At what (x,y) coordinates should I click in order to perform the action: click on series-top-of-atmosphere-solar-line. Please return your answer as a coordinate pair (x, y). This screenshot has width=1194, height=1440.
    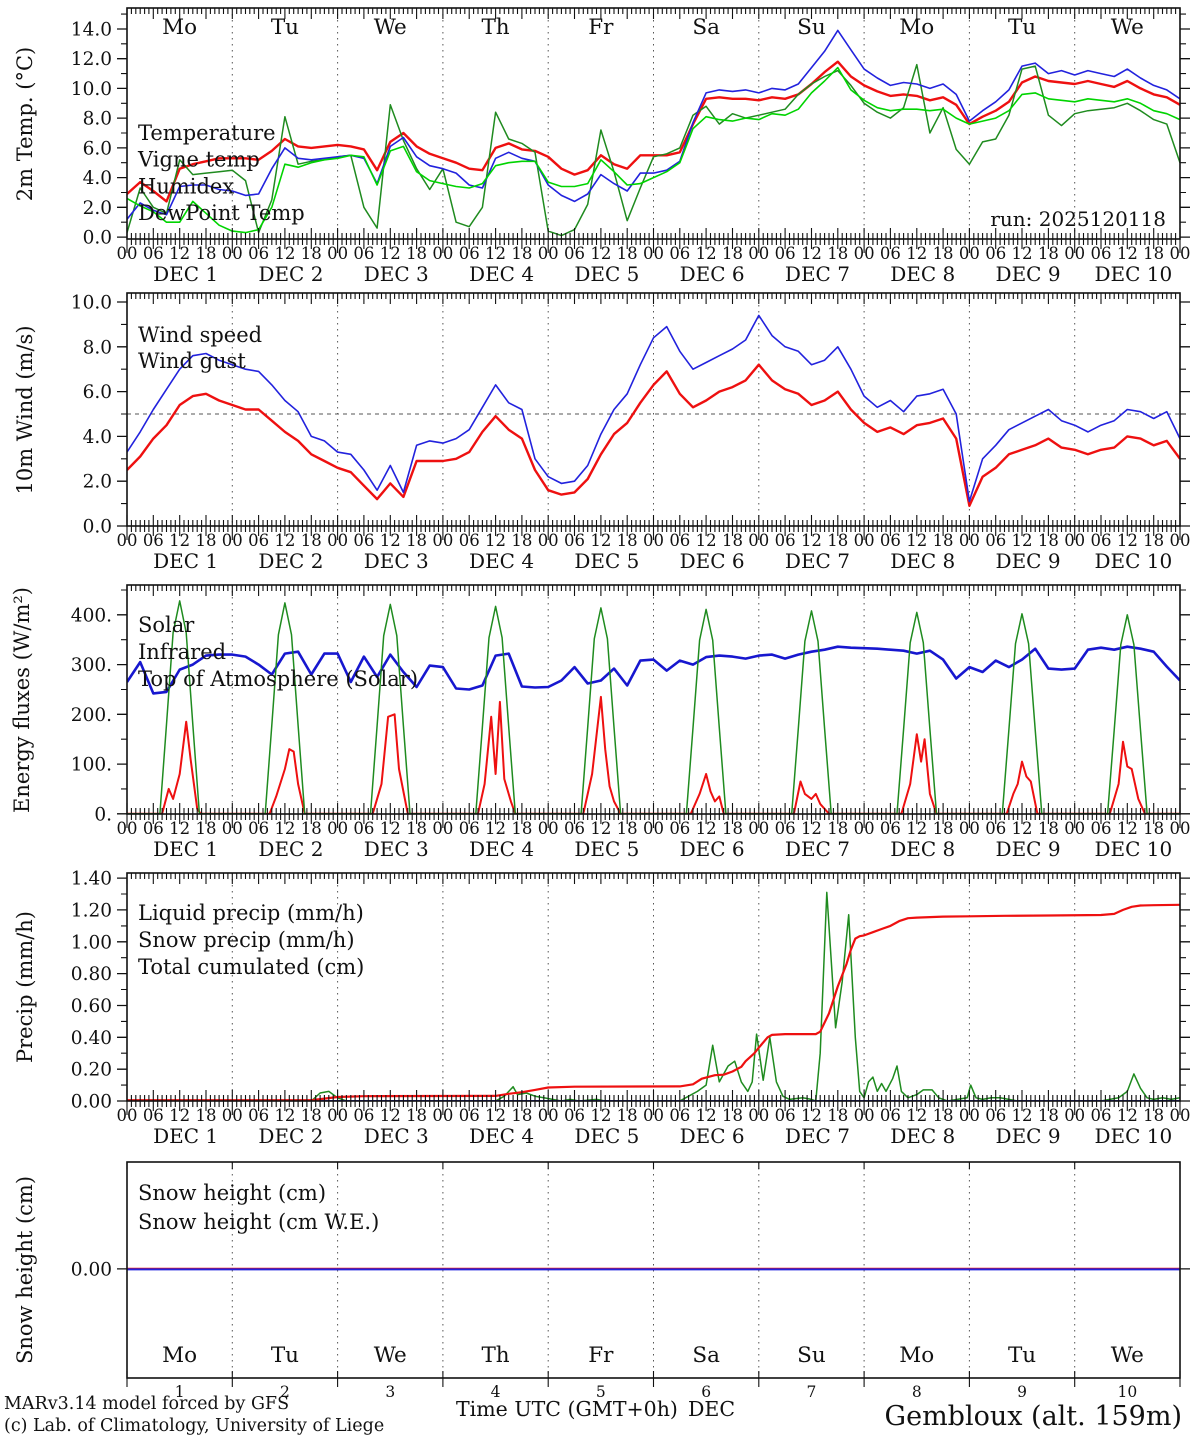
    Looking at the image, I should click on (653, 707).